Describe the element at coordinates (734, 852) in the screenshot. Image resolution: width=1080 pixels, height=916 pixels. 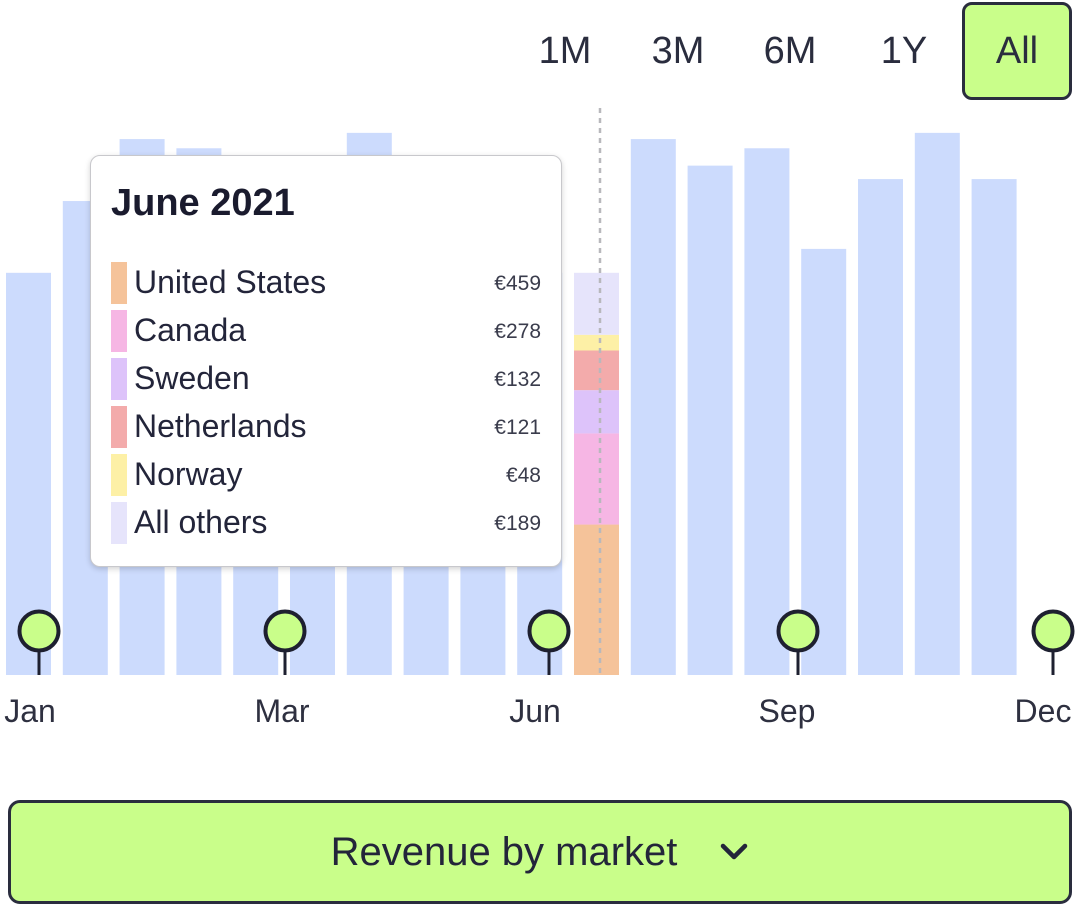
I see `chevron-down-icon` at that location.